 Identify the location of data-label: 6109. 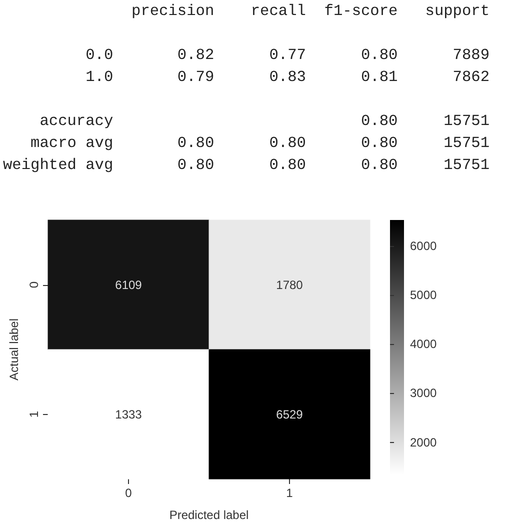
(128, 285).